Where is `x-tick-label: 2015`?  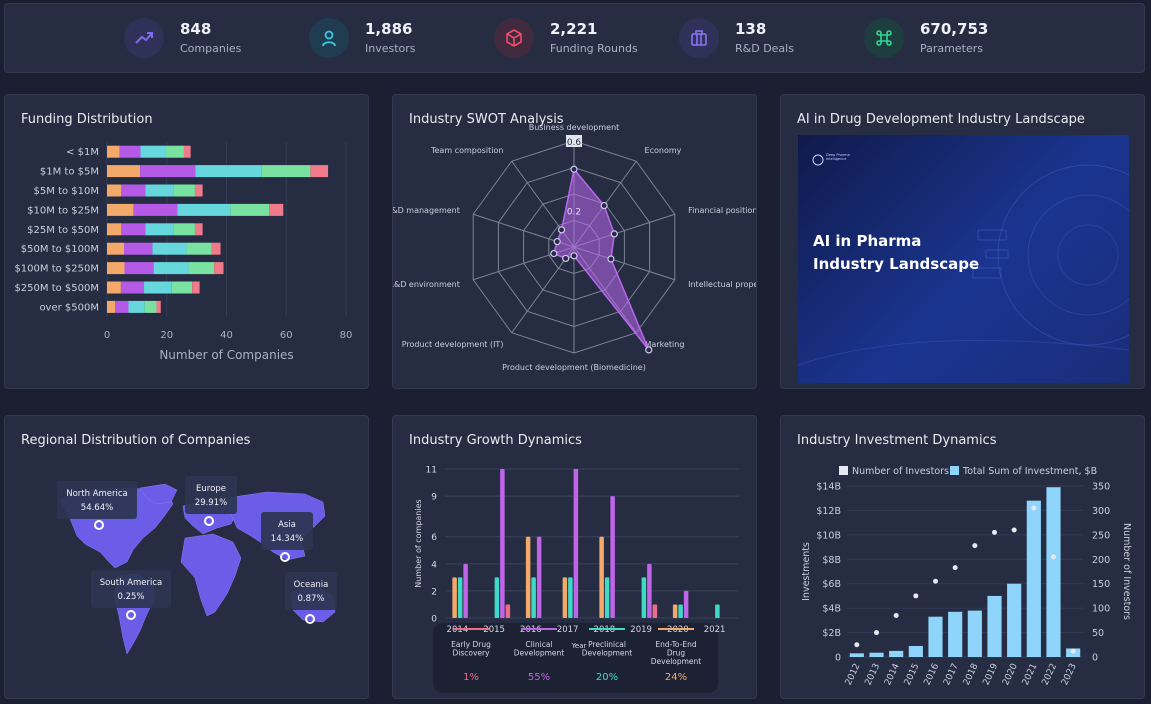 x-tick-label: 2015 is located at coordinates (912, 674).